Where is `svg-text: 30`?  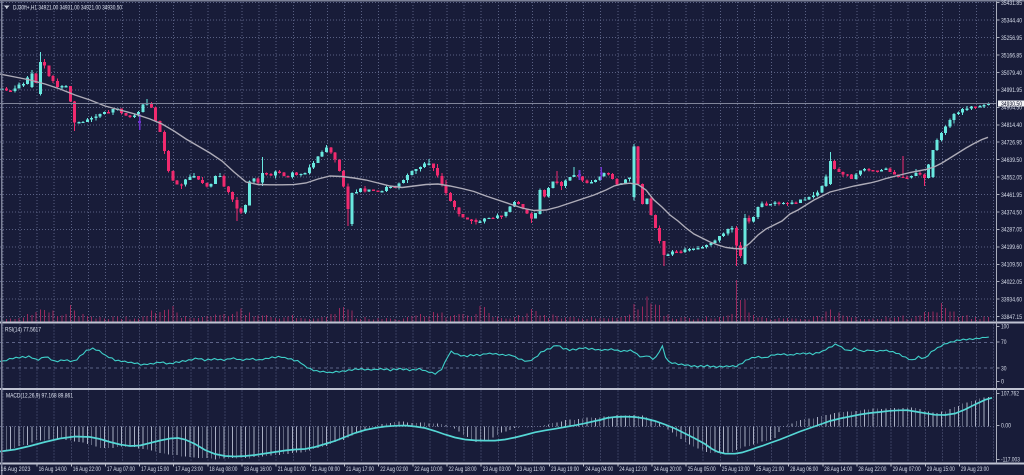 svg-text: 30 is located at coordinates (1004, 369).